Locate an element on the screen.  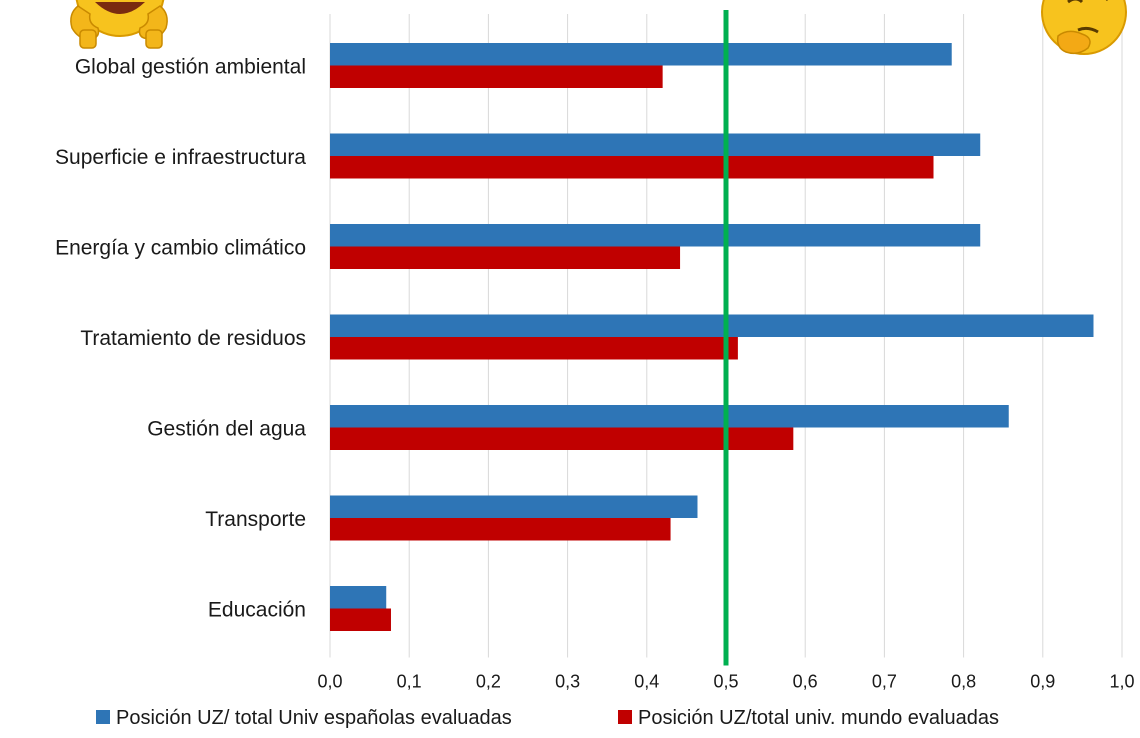
category-label: Gestión del agua is located at coordinates (226, 429).